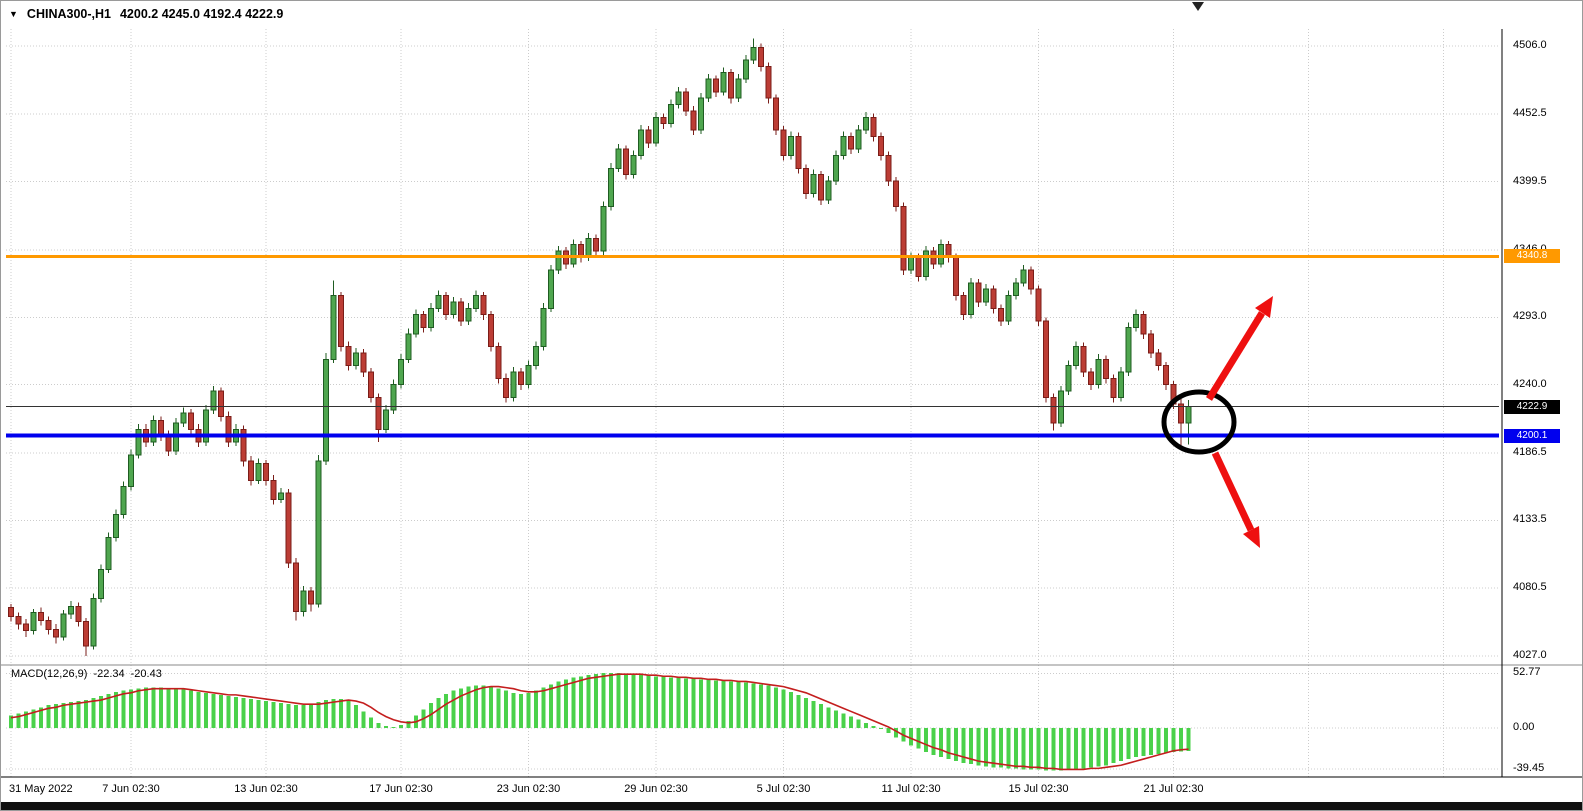  I want to click on ohlc-readout: 4200.2 4245.0 4192.4 4222.9, so click(201, 14).